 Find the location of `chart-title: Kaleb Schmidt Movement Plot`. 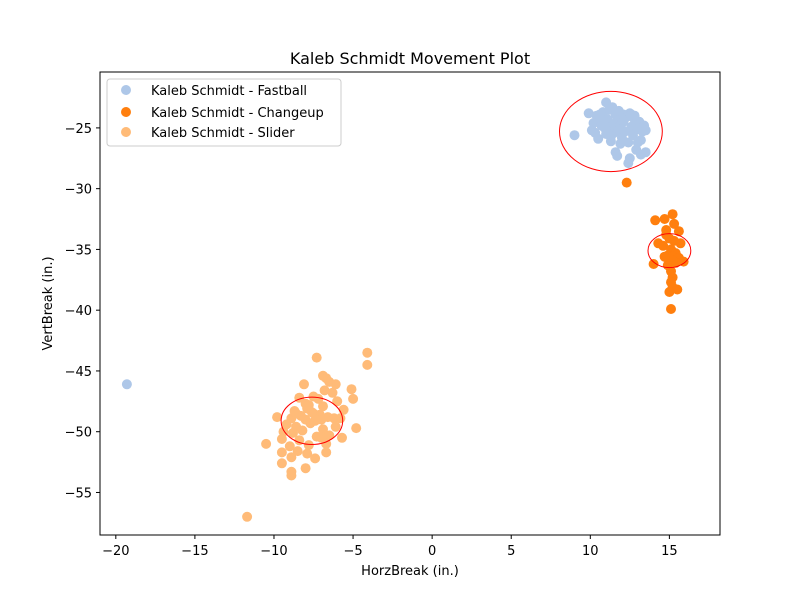

chart-title: Kaleb Schmidt Movement Plot is located at coordinates (410, 58).